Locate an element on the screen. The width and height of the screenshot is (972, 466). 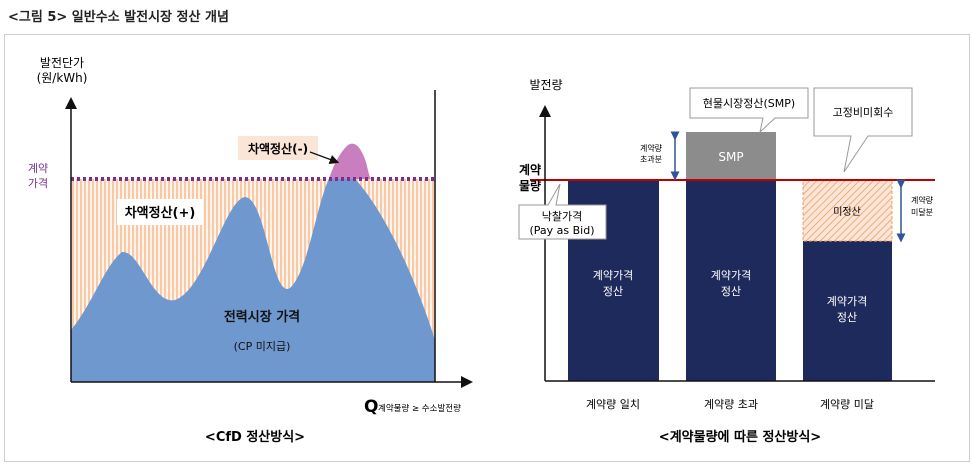
bid-callout is located at coordinates (562, 211).